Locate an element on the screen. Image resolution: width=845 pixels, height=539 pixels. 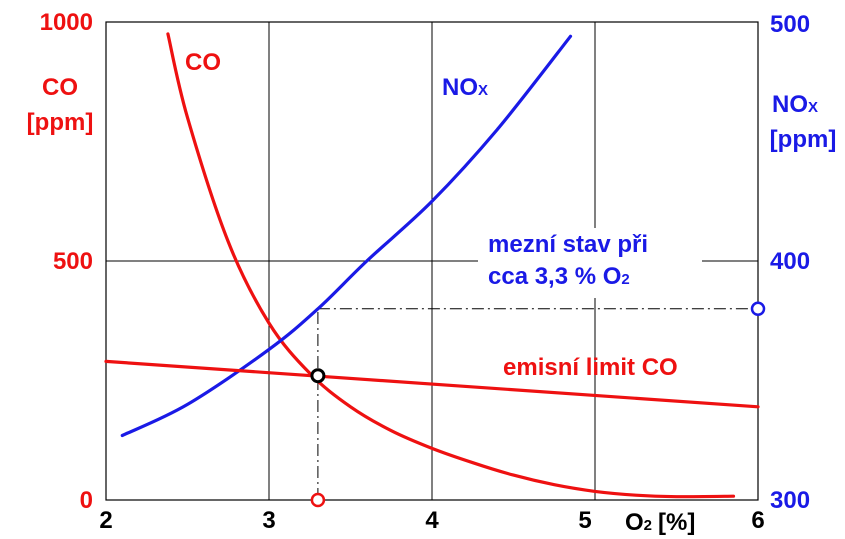
annotation-line2: cca 3,3 % O2 is located at coordinates (559, 276).